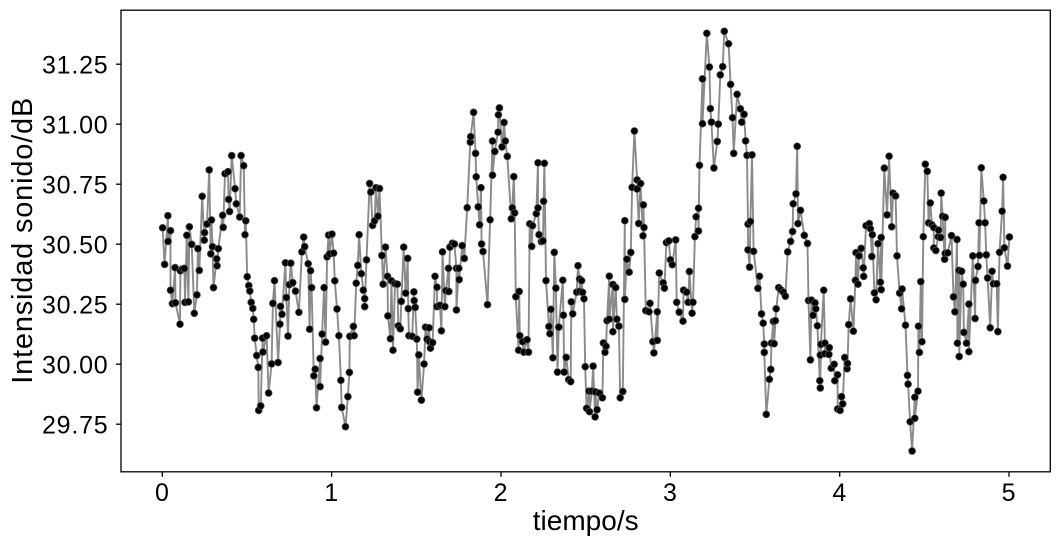 The height and width of the screenshot is (545, 1060). I want to click on svg-text: 5, so click(1009, 493).